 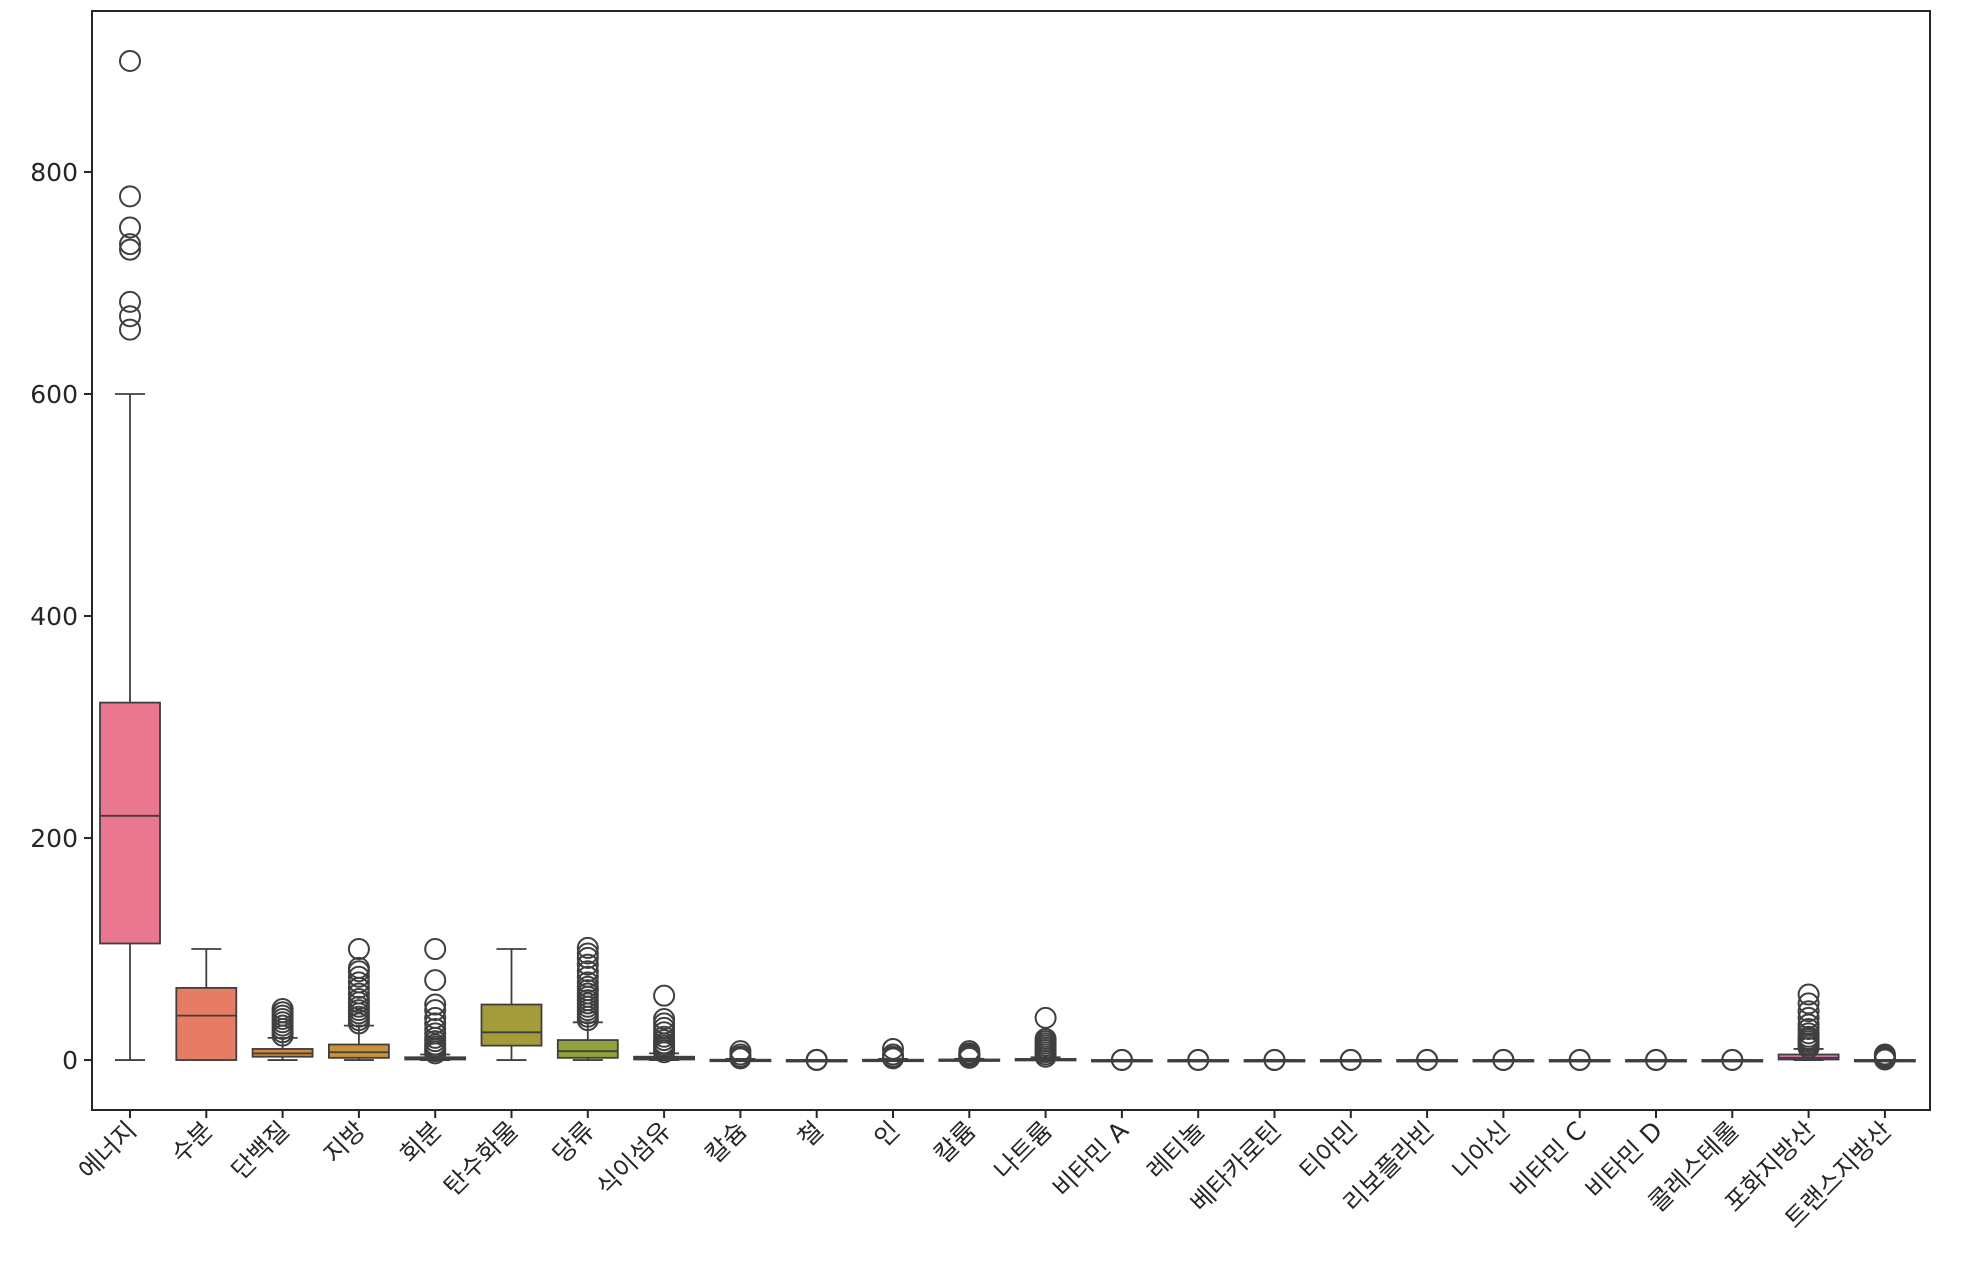 What do you see at coordinates (54, 172) in the screenshot?
I see `y-tick-label: 800` at bounding box center [54, 172].